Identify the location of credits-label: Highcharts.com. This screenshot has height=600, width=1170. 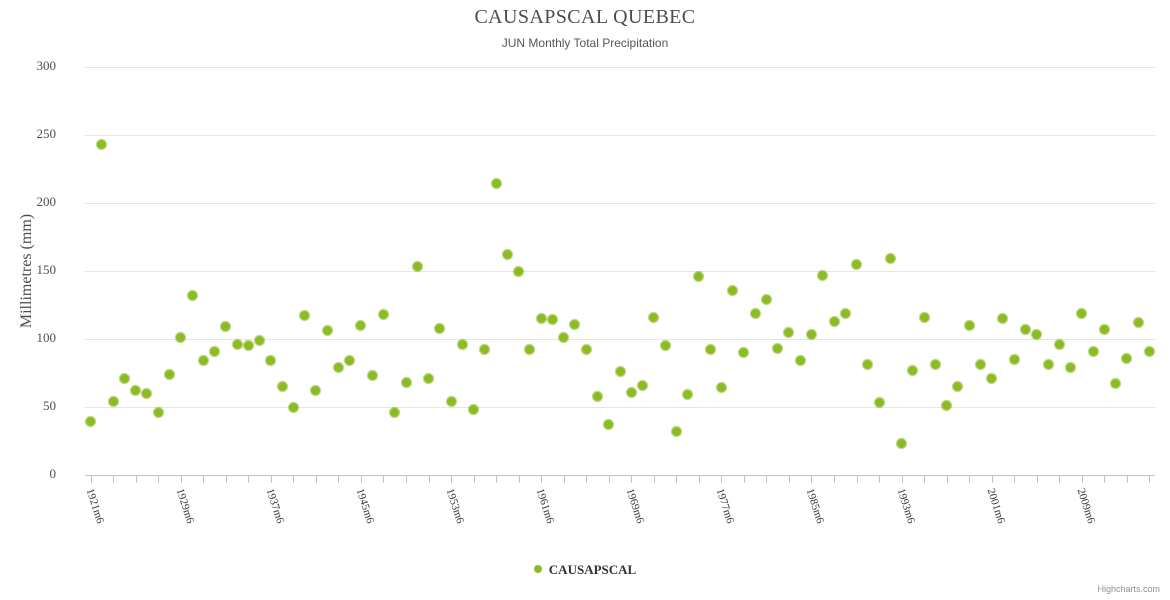
(1128, 589).